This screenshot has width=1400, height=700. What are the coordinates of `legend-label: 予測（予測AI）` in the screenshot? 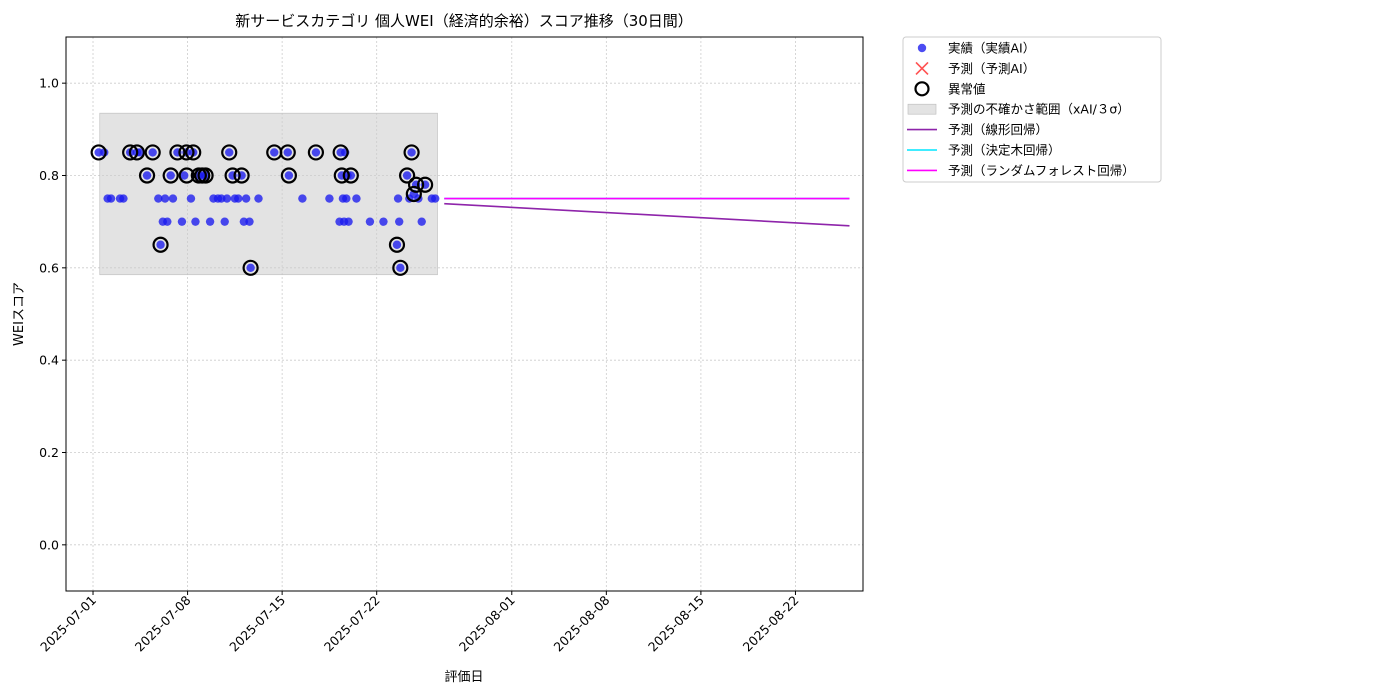 It's located at (991, 68).